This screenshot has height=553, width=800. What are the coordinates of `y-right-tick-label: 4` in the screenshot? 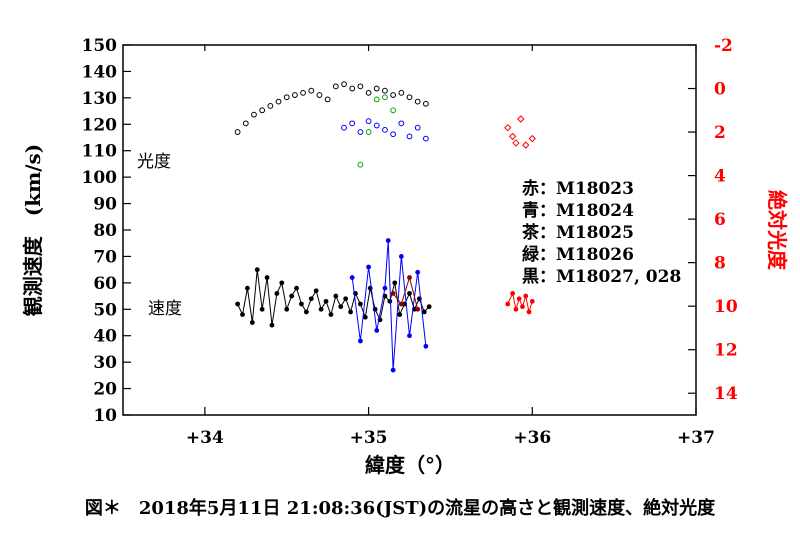 It's located at (720, 177).